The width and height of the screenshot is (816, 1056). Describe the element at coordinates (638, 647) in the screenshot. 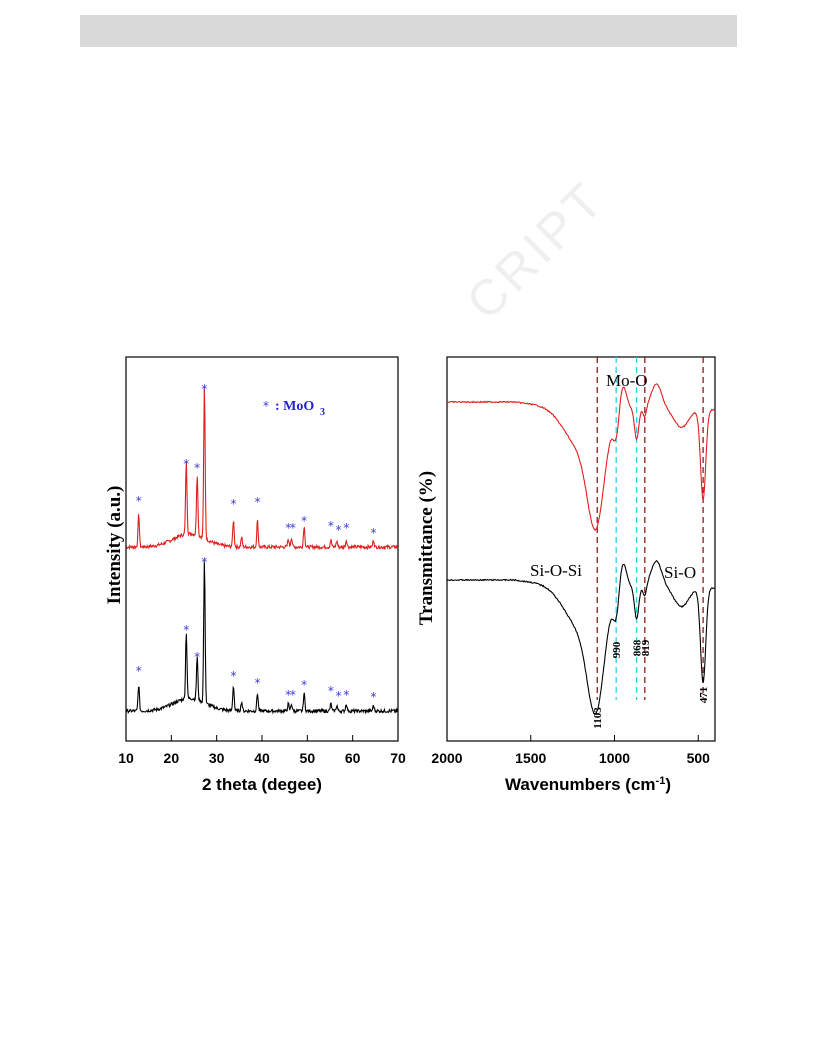

I see `ftir-peak-label: 868` at that location.